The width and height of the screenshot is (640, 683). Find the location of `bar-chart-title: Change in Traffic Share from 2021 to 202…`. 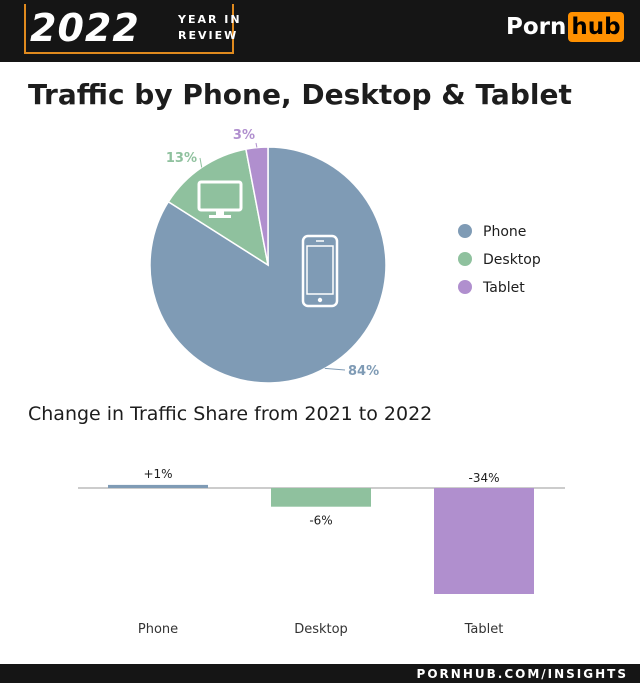

bar-chart-title: Change in Traffic Share from 2021 to 202… is located at coordinates (230, 414).